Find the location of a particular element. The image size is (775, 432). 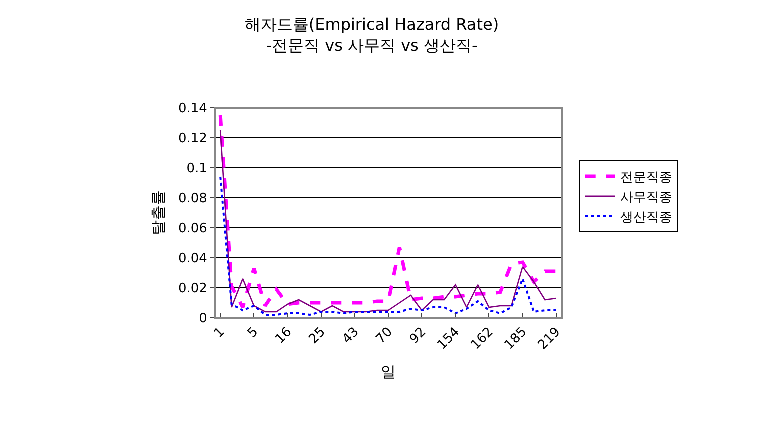

x-tick-label: 1 is located at coordinates (220, 333).